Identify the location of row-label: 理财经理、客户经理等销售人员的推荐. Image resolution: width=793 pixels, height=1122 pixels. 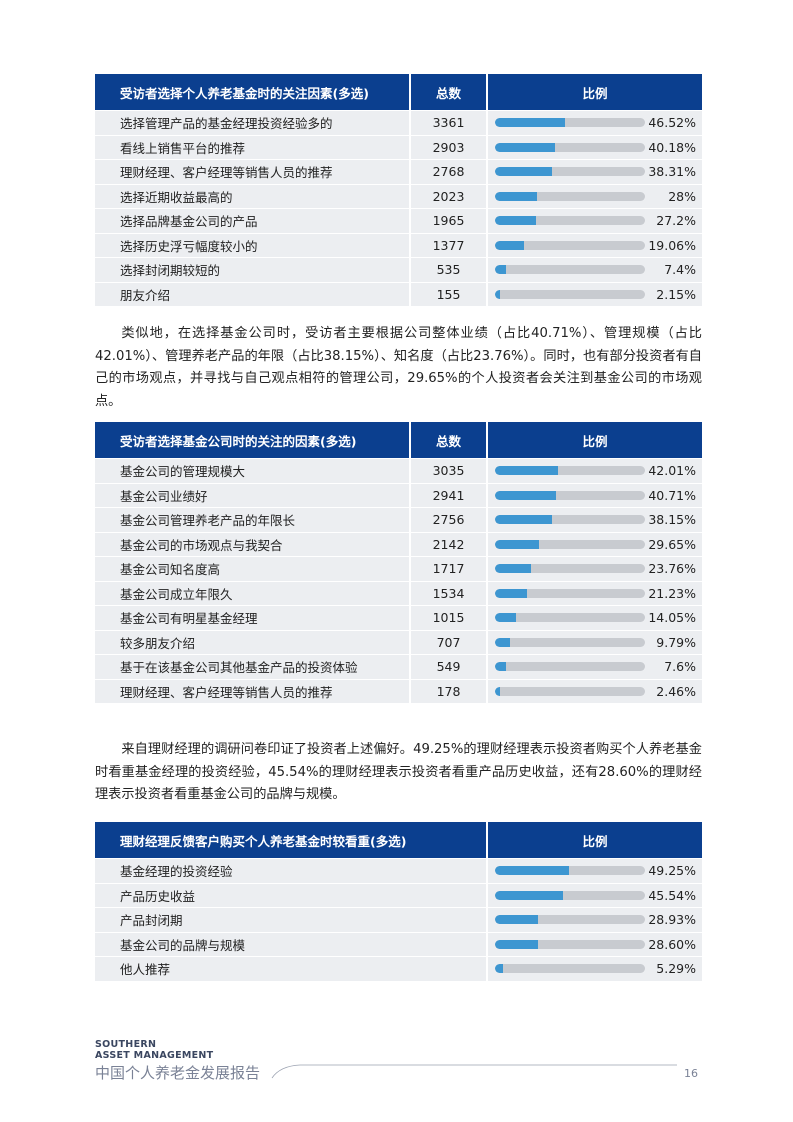
(253, 690).